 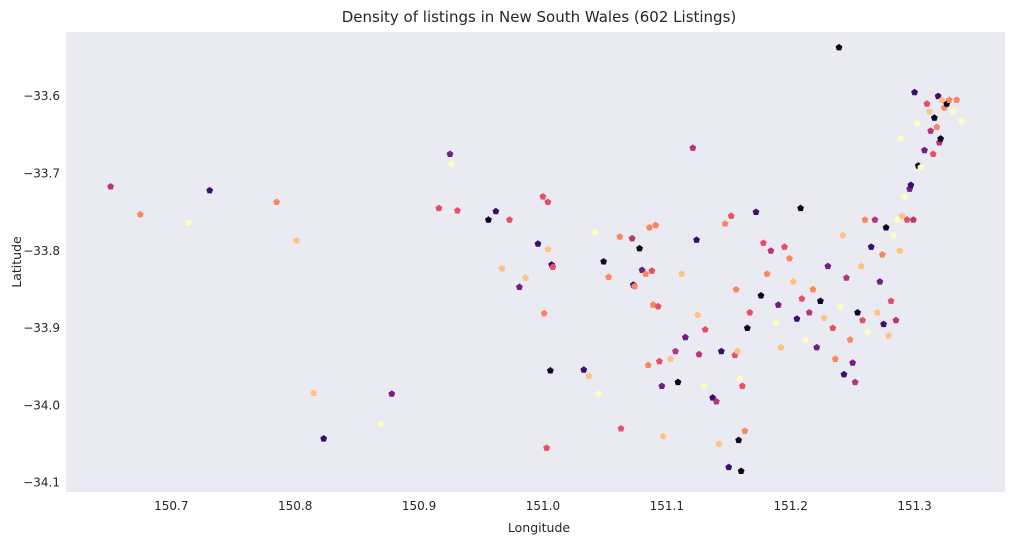 I want to click on y-tick-label: −34.1, so click(x=41, y=483).